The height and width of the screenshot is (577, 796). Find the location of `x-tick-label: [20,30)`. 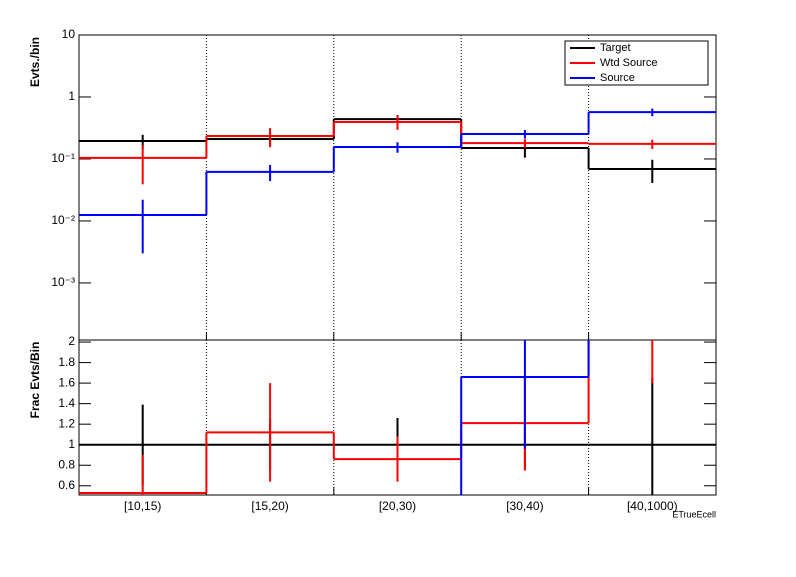

x-tick-label: [20,30) is located at coordinates (397, 506).